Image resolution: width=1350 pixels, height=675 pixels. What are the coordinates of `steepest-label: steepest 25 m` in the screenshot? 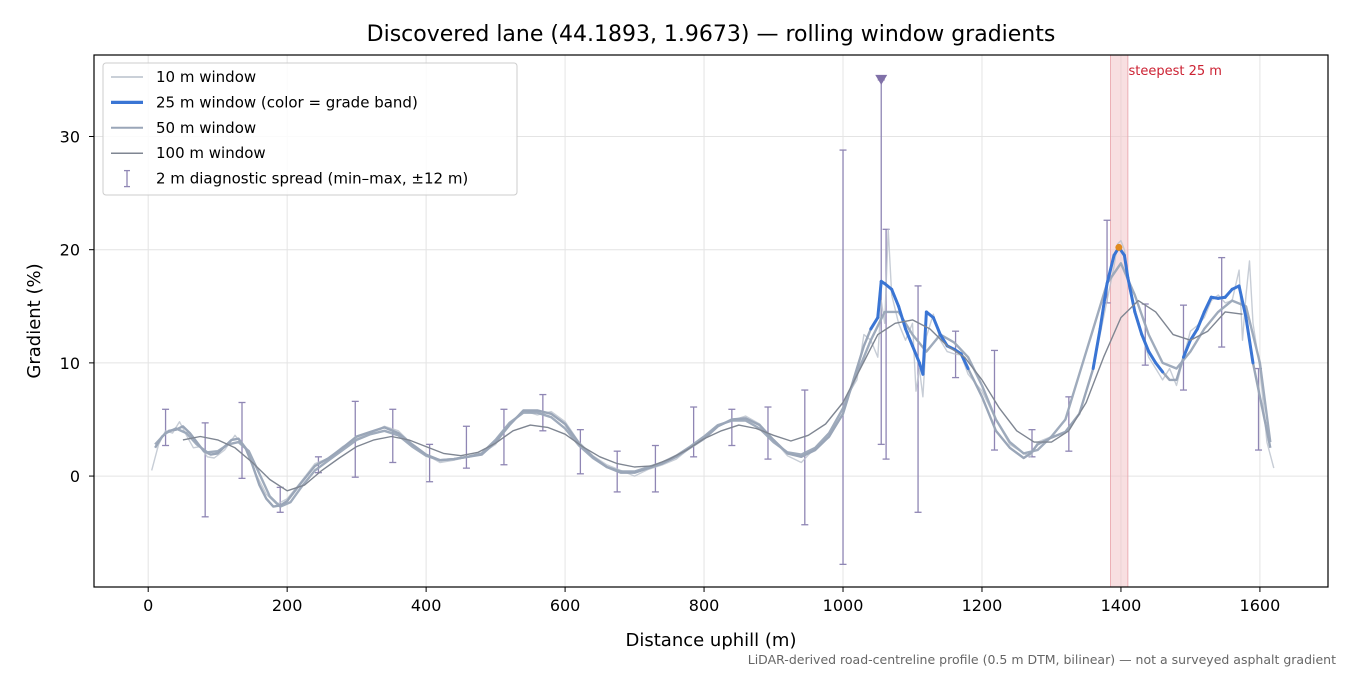 It's located at (1174, 71).